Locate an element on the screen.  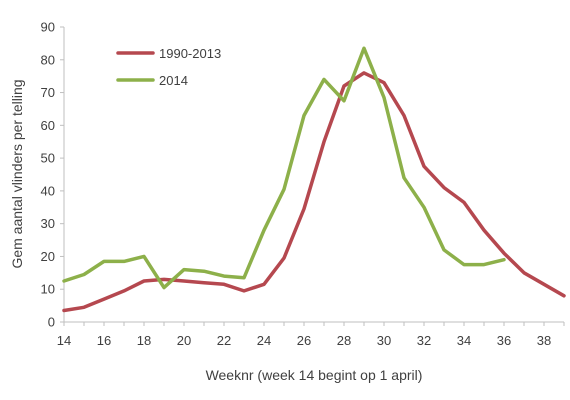
y-tick-label: 80 is located at coordinates (48, 59).